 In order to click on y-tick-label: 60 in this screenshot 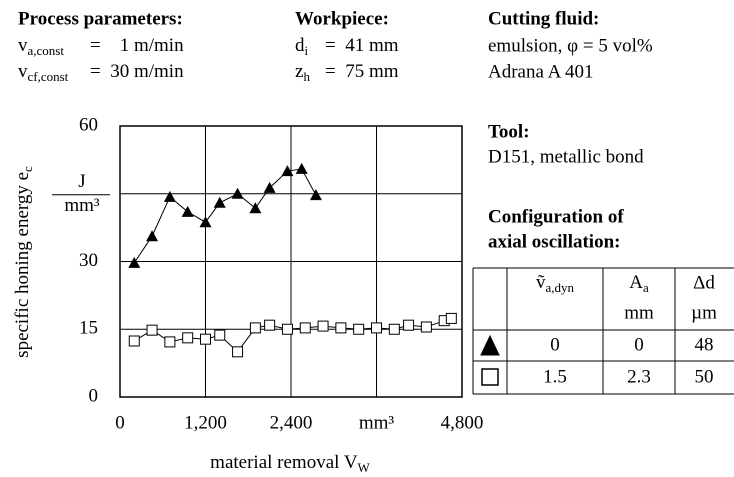, I will do `click(88, 124)`.